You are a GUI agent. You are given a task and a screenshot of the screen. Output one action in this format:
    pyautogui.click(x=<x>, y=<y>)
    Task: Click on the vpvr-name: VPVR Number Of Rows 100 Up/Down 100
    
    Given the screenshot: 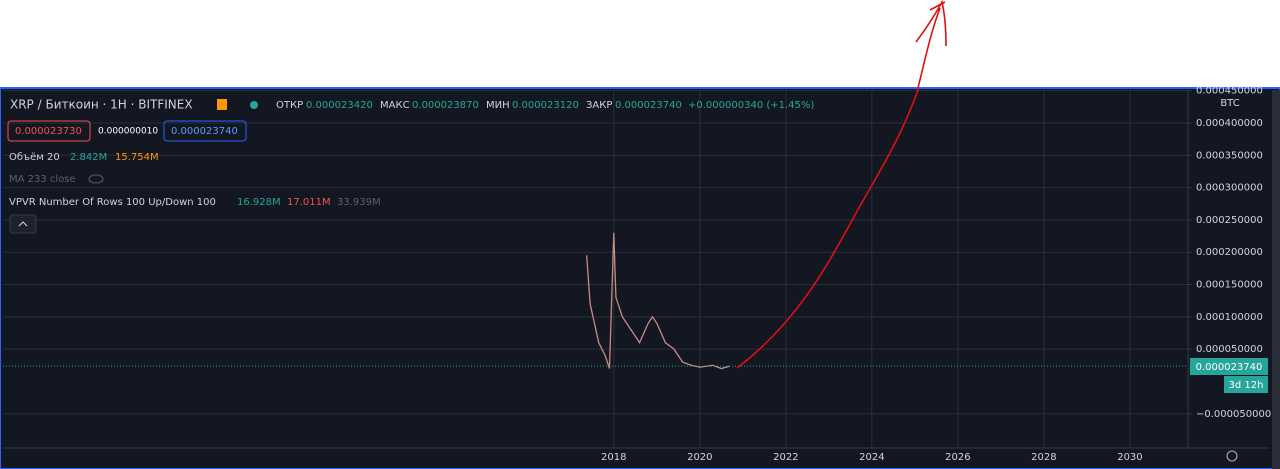 What is the action you would take?
    pyautogui.click(x=112, y=202)
    